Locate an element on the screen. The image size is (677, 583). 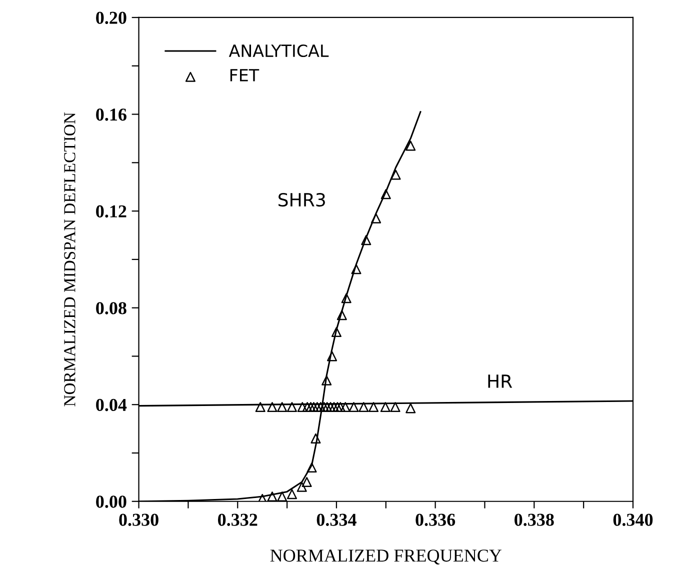
x-tick-label: 0.330 is located at coordinates (138, 520).